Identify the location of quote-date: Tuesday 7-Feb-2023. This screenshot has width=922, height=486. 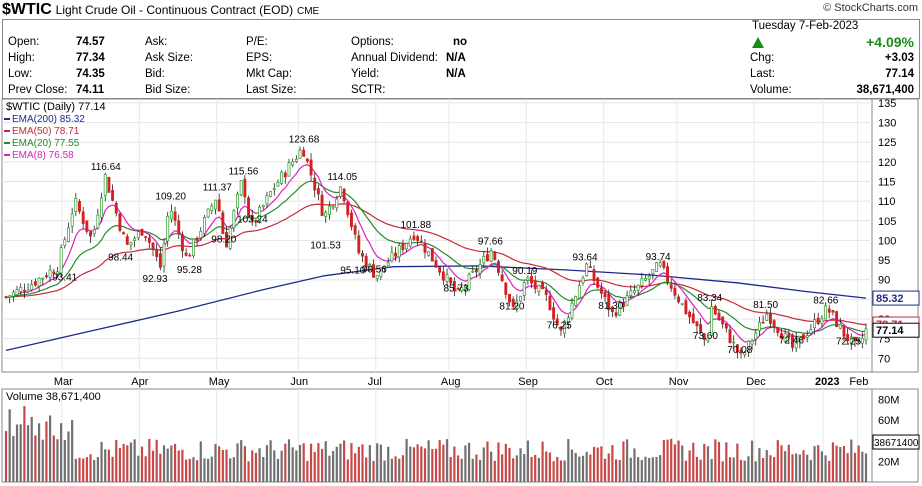
(805, 26).